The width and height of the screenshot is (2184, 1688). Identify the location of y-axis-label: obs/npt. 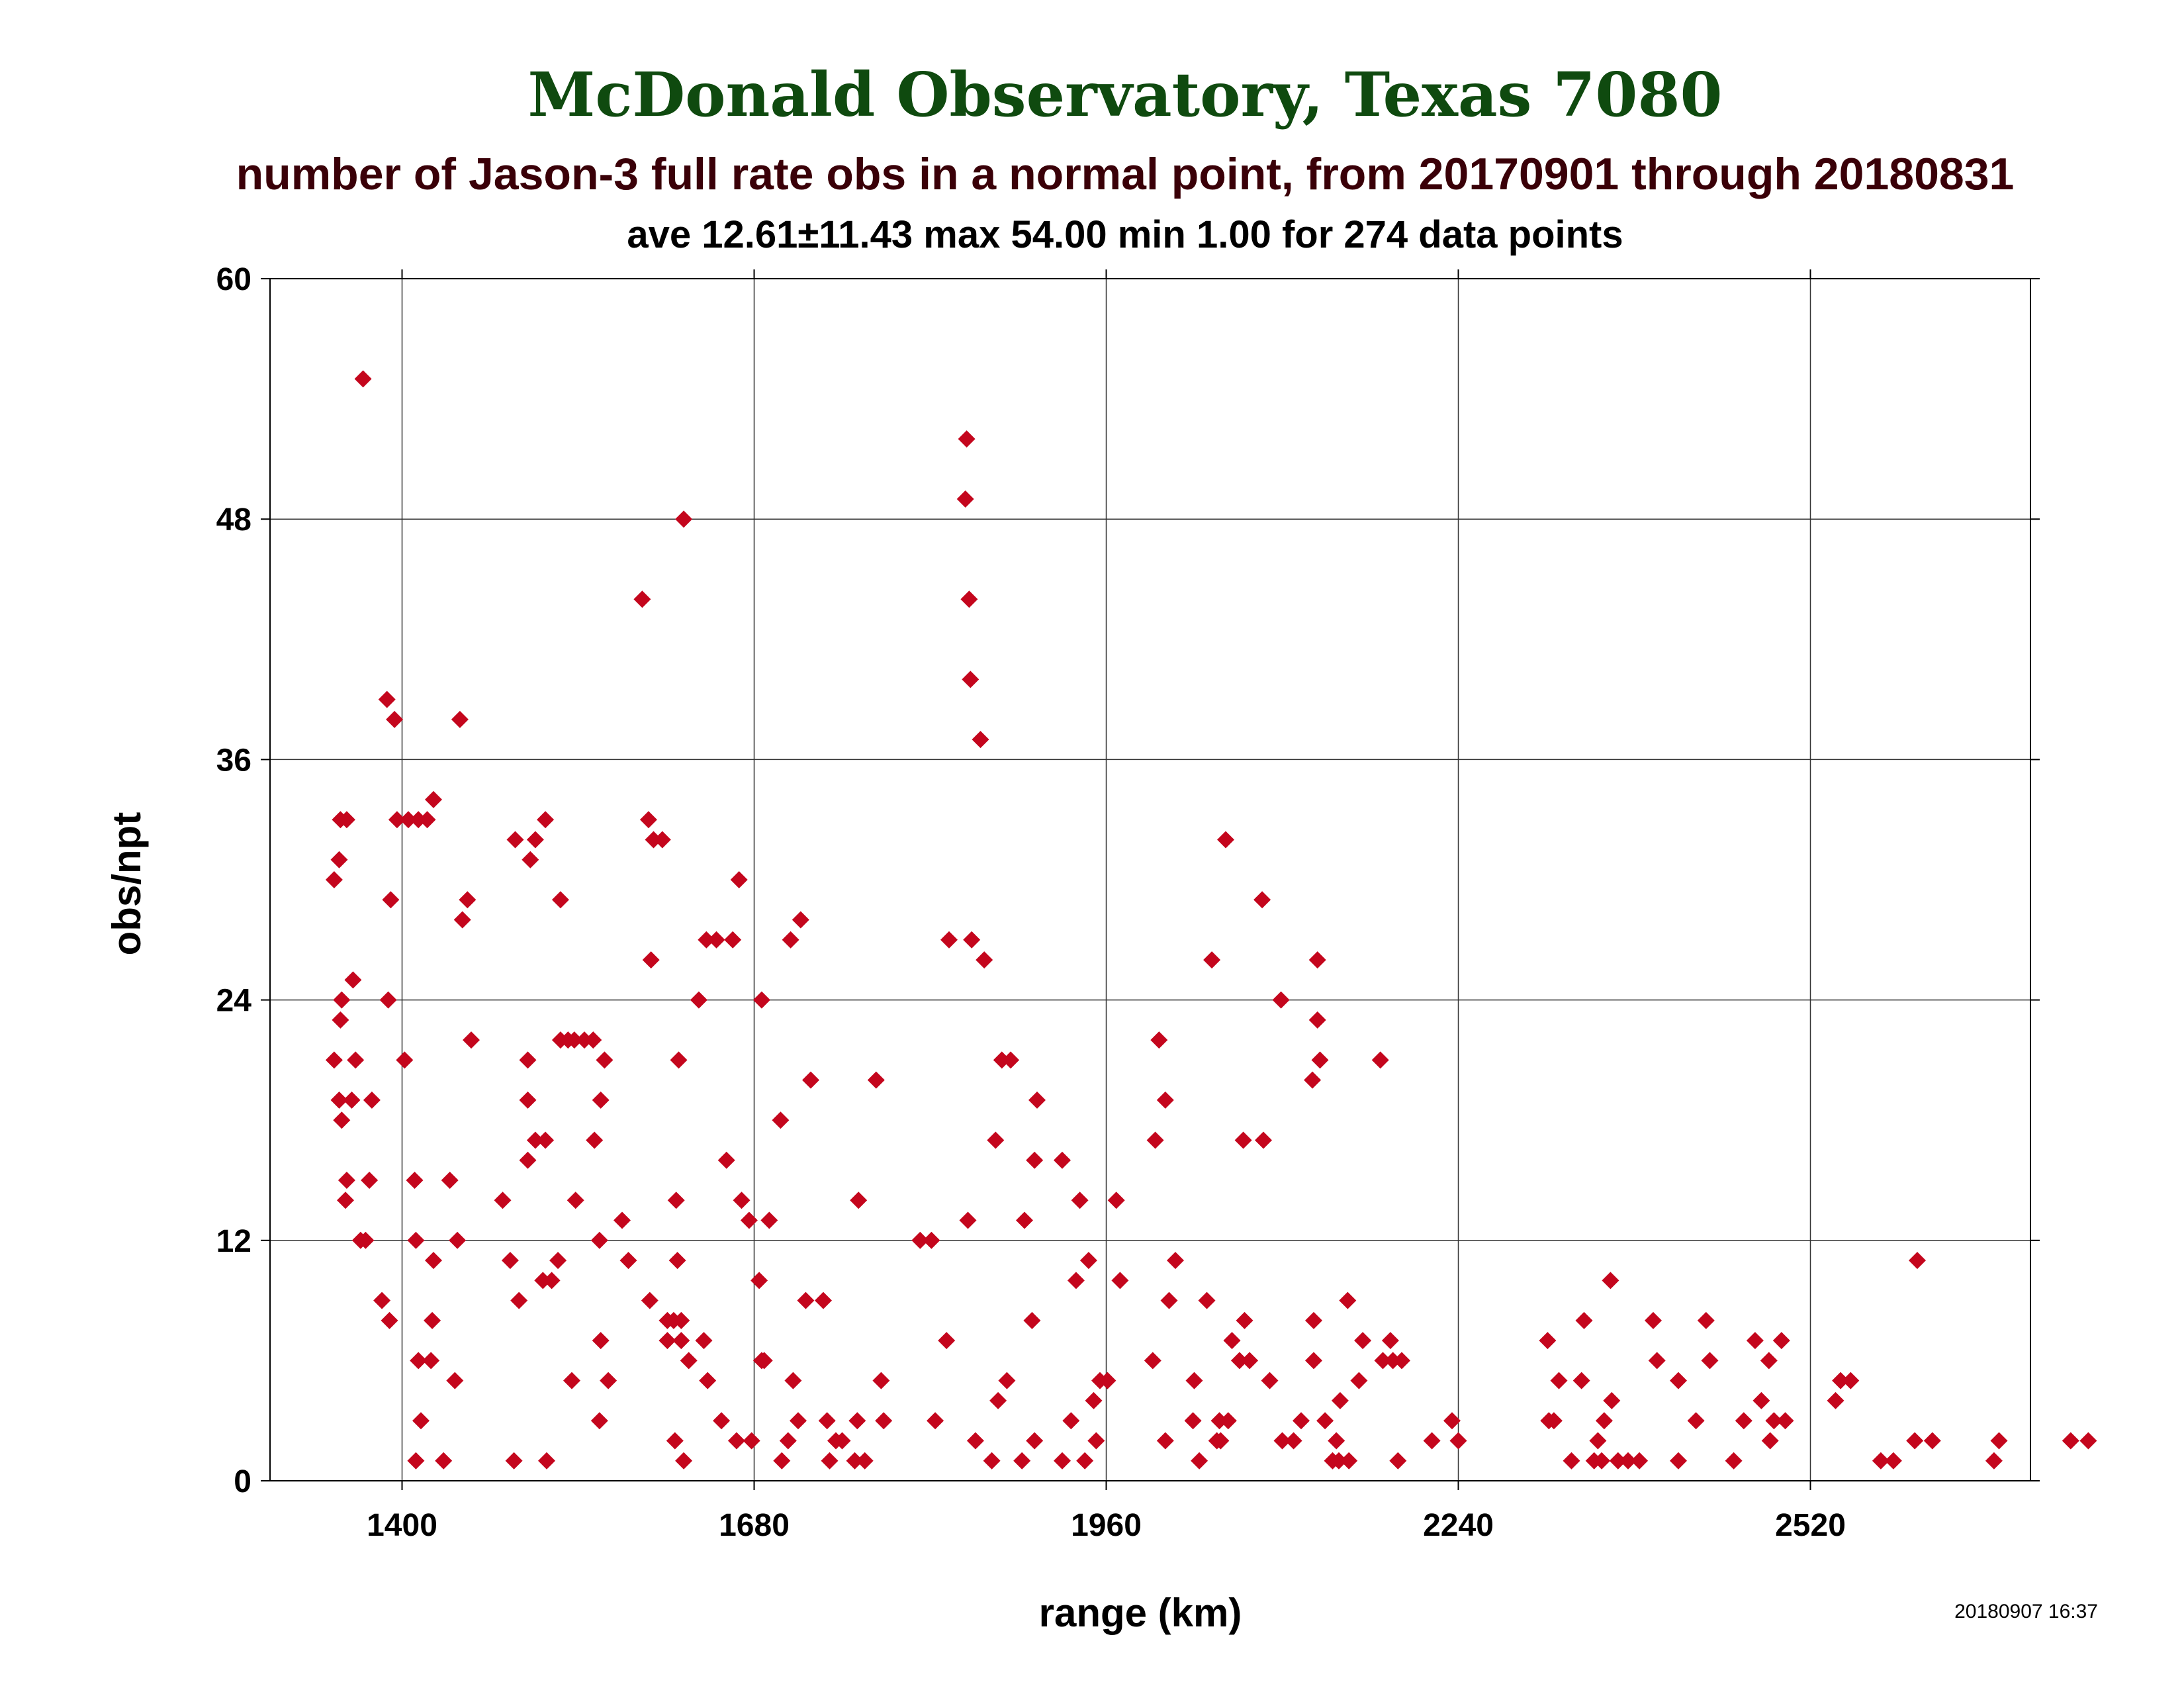
(127, 884).